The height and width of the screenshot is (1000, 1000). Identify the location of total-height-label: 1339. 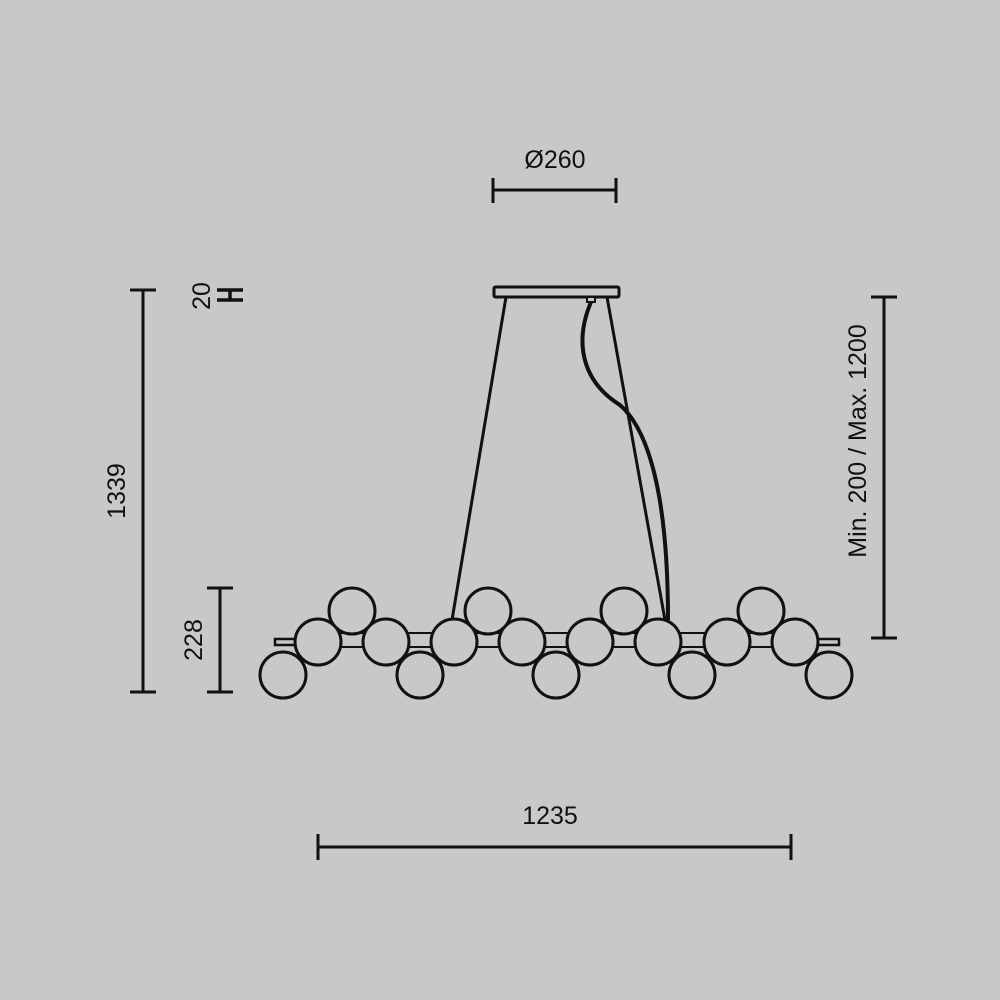
(117, 491).